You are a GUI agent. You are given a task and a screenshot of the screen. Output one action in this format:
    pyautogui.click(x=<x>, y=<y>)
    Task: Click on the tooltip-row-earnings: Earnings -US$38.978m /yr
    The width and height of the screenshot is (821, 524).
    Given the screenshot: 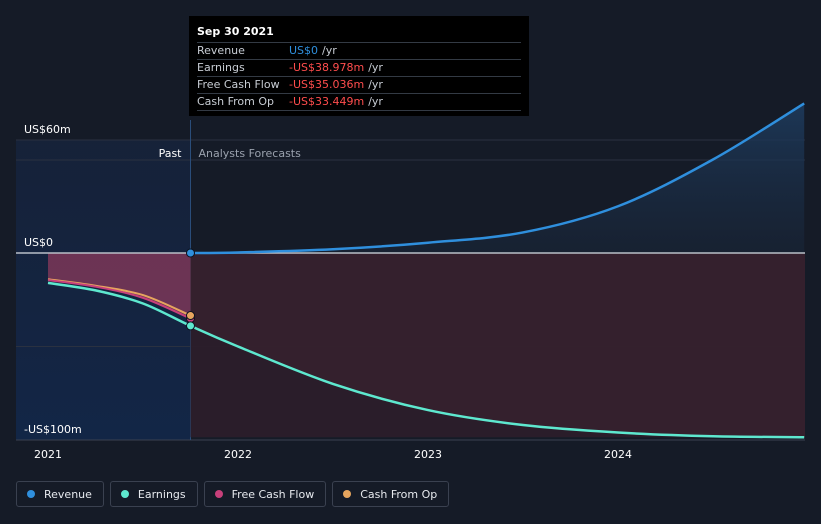 What is the action you would take?
    pyautogui.click(x=359, y=68)
    